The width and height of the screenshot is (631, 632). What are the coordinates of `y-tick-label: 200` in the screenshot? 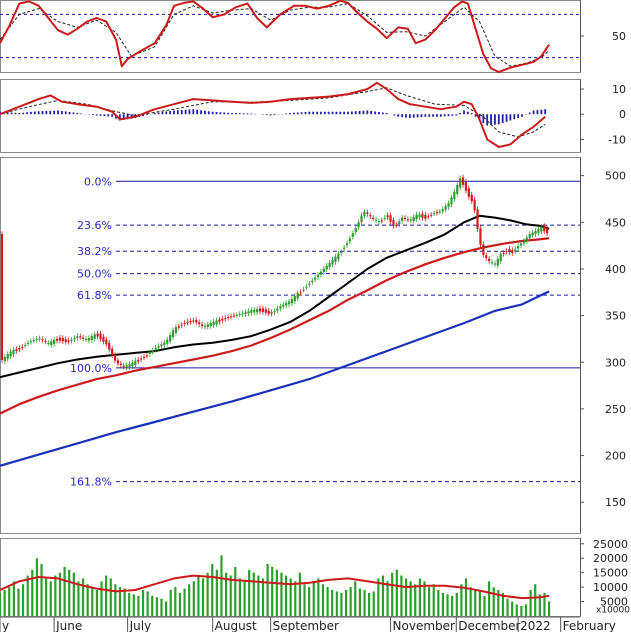 It's located at (615, 456).